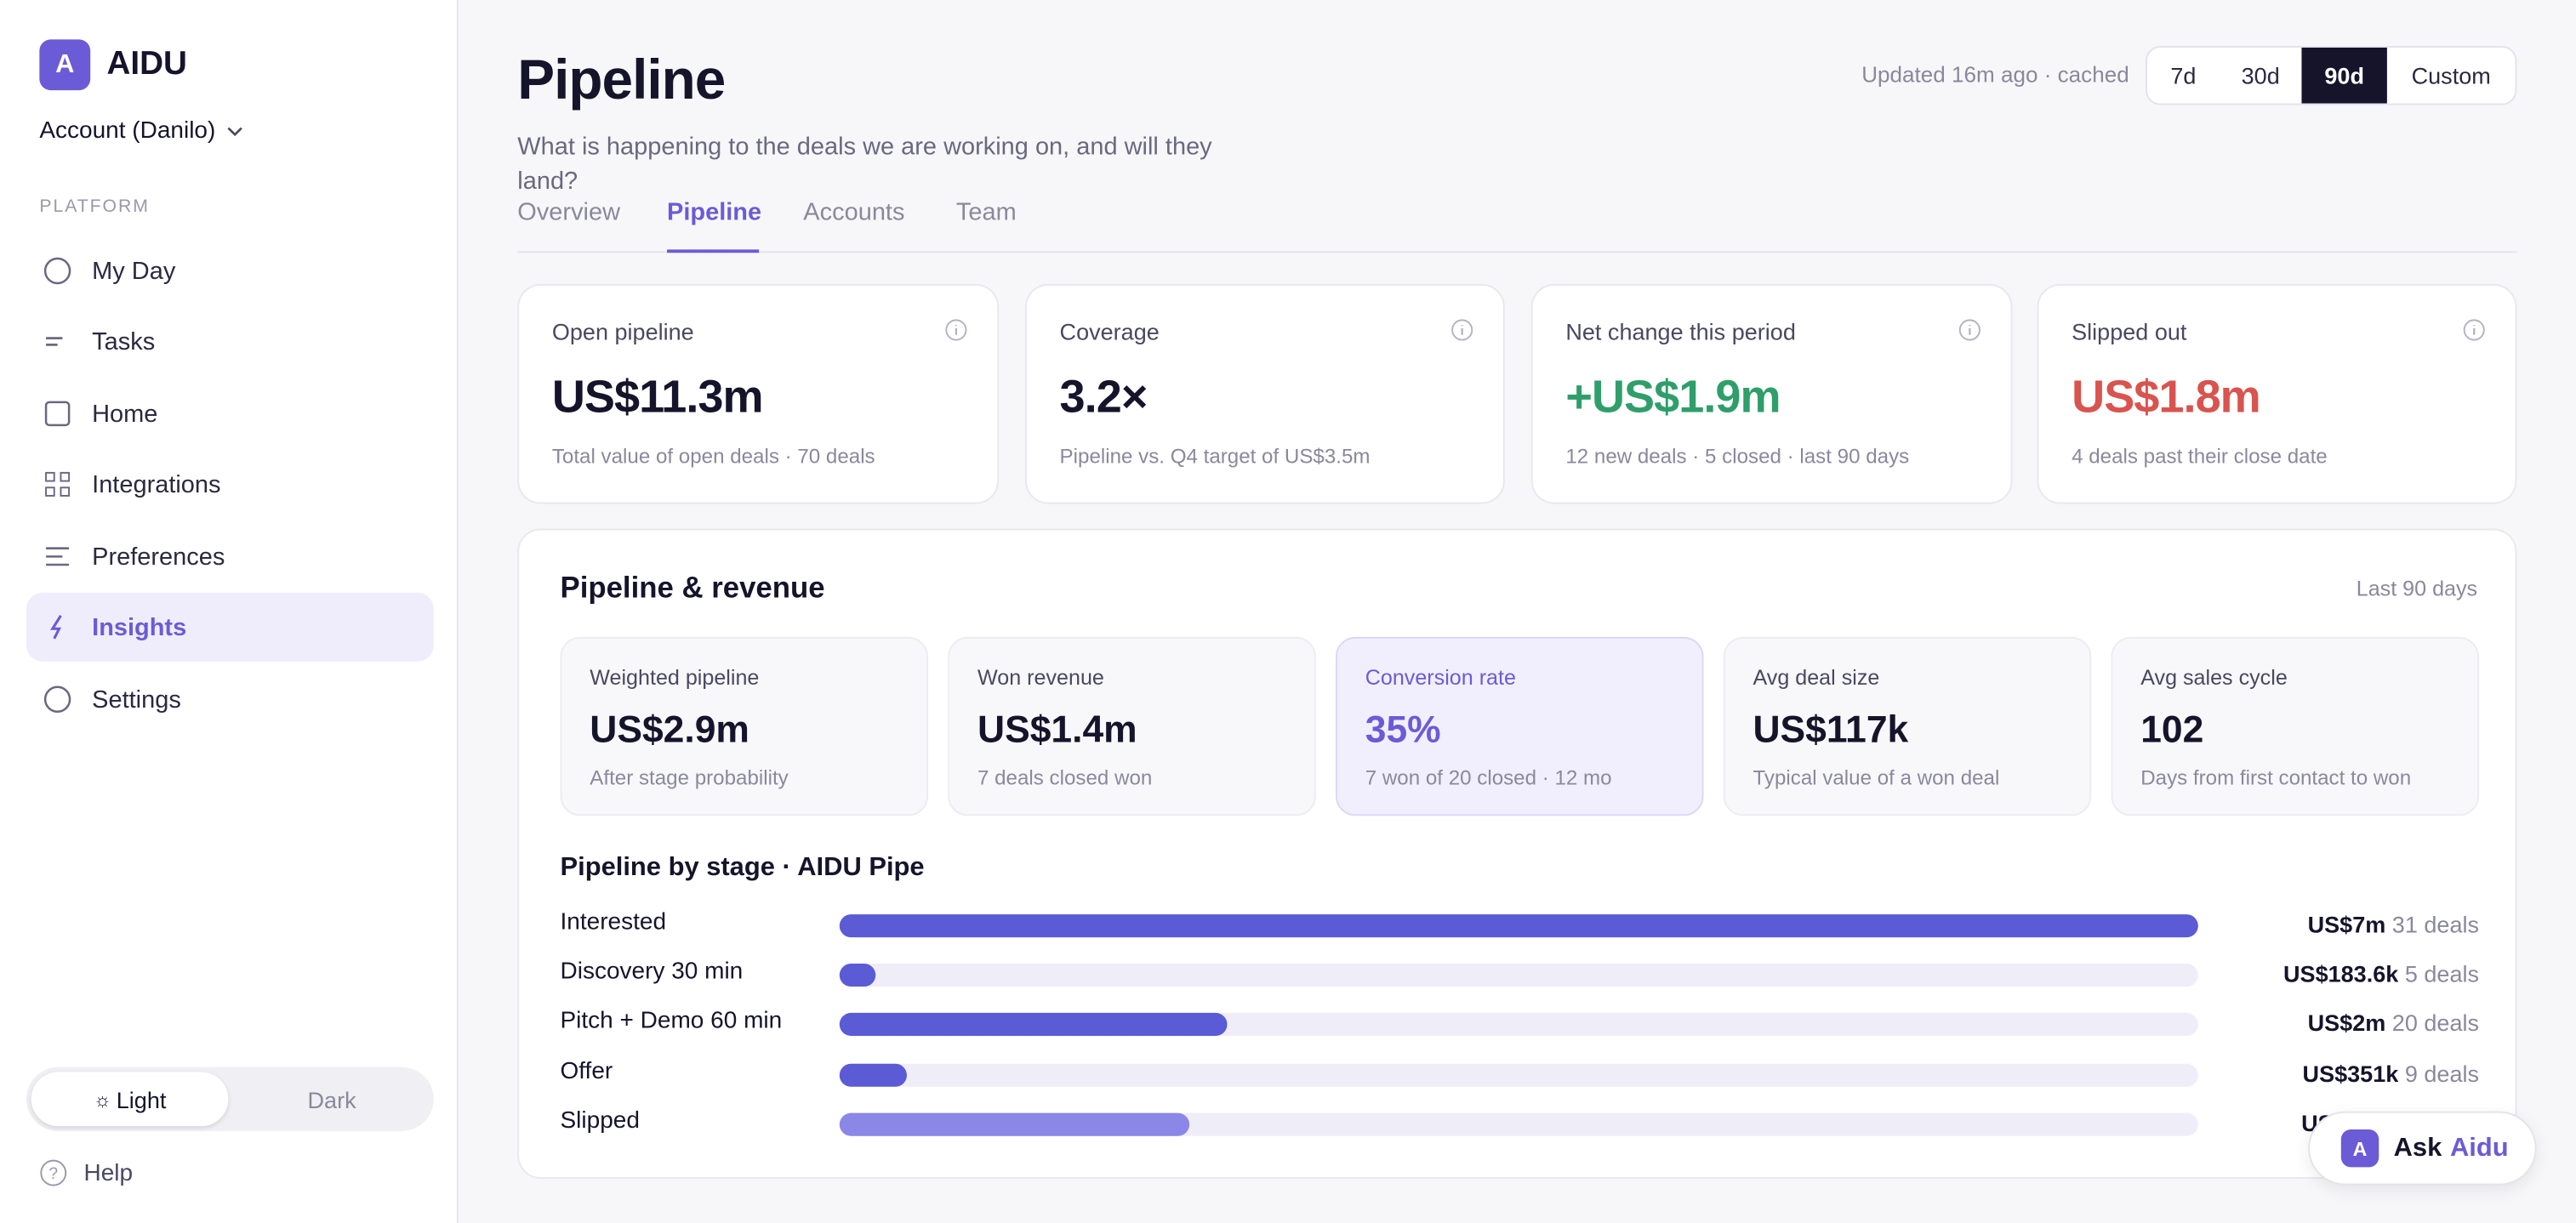 This screenshot has height=1223, width=2576. I want to click on kpi-label: Slipped out, so click(2129, 331).